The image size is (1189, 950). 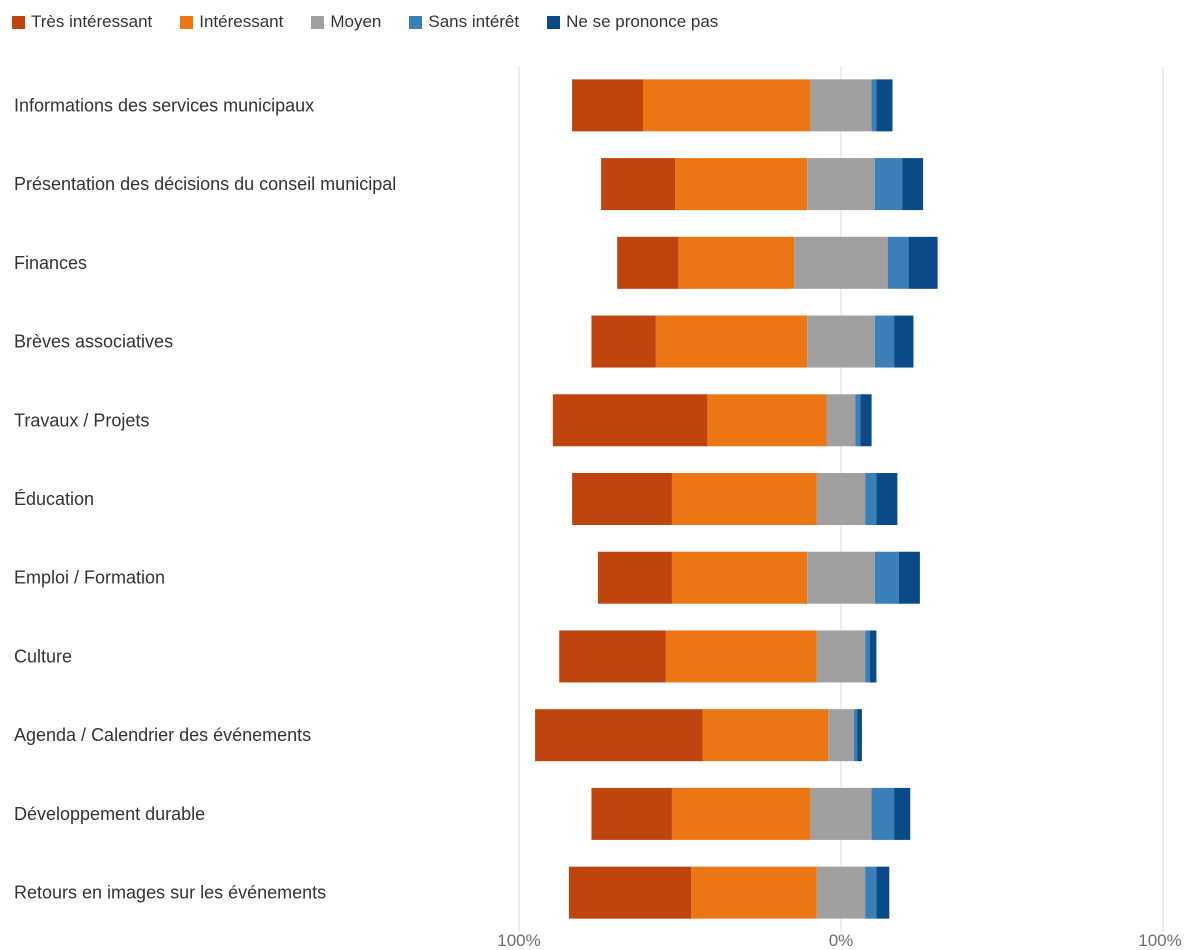 I want to click on category-label: Brèves associatives, so click(x=93, y=342).